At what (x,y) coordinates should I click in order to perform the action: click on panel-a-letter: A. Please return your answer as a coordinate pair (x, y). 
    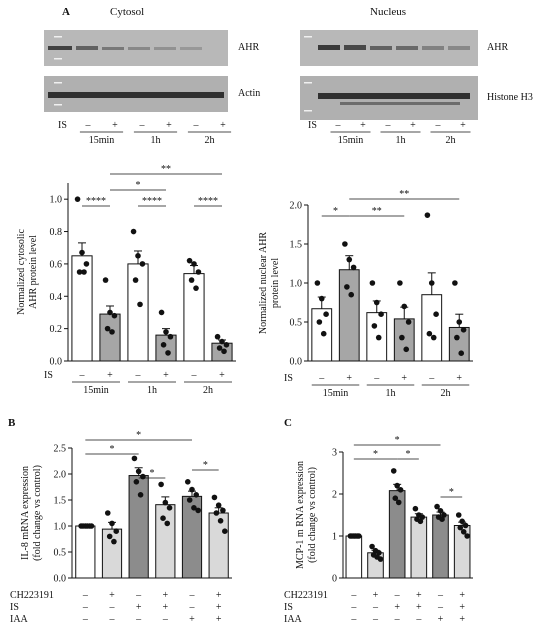
    Looking at the image, I should click on (66, 12).